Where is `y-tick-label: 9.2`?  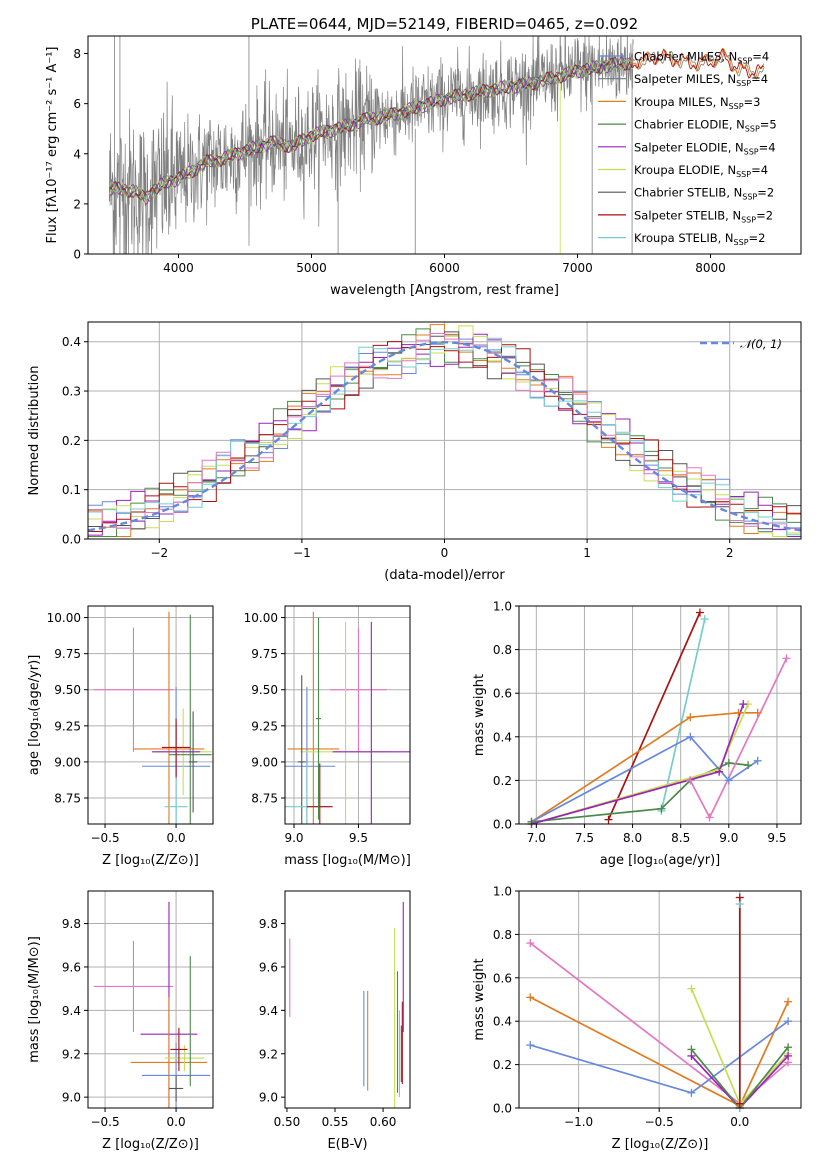 y-tick-label: 9.2 is located at coordinates (71, 1054).